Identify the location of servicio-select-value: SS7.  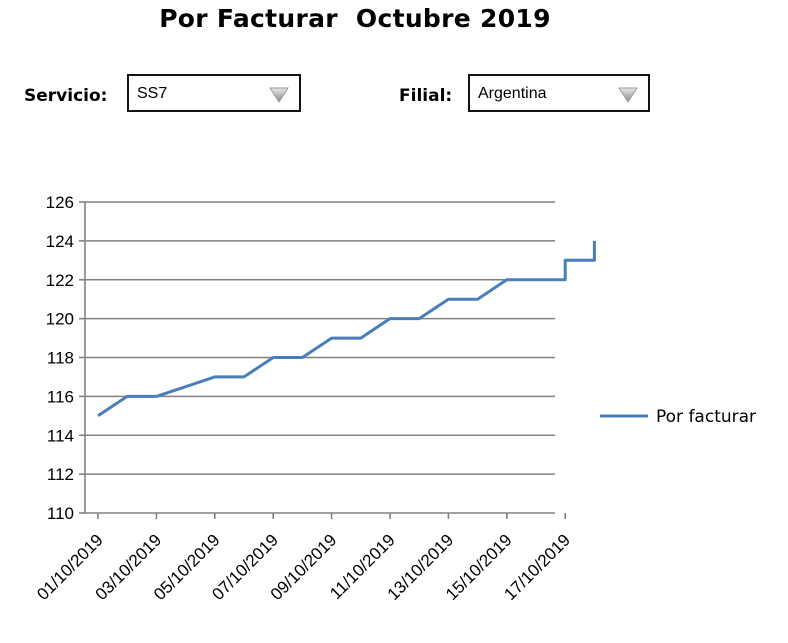
(152, 93).